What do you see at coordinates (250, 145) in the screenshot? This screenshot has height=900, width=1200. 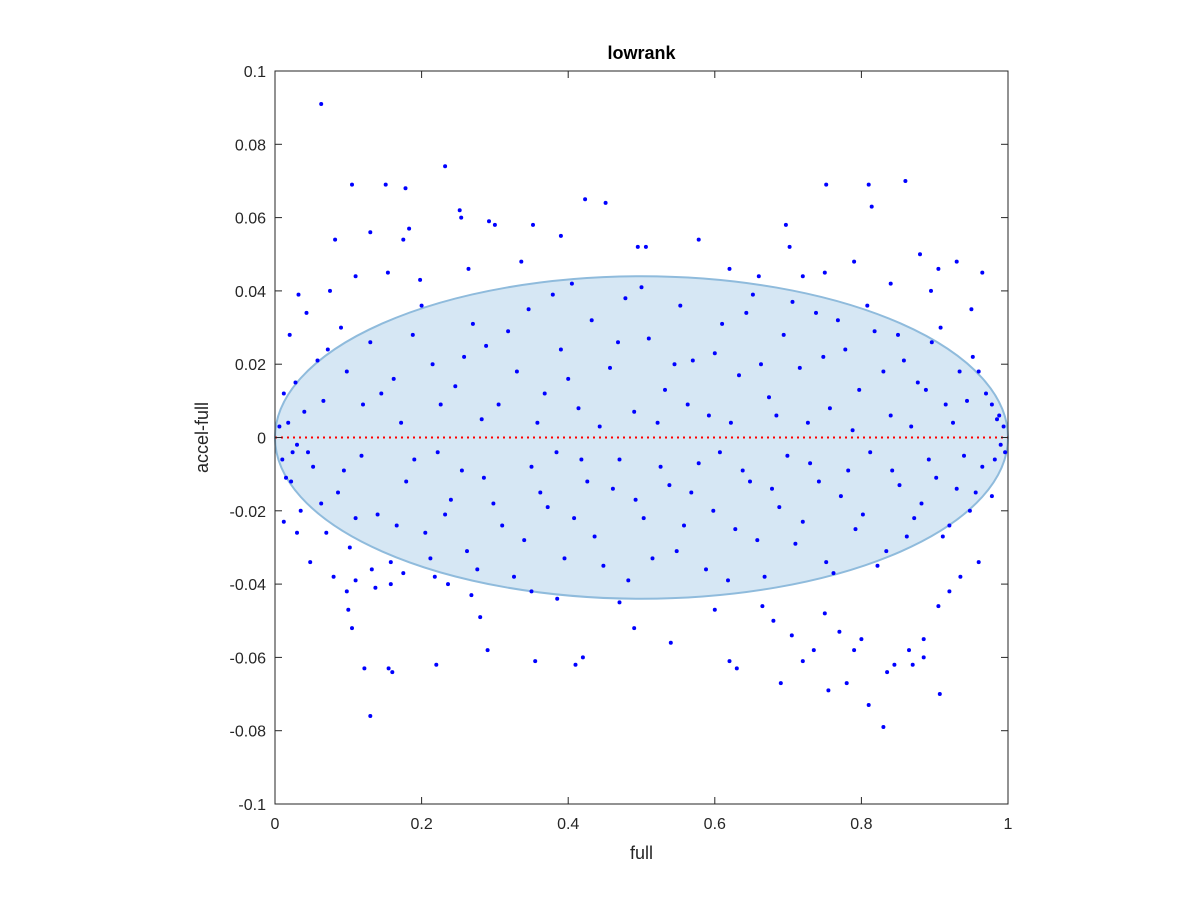 I see `y-tick-label: 0.08` at bounding box center [250, 145].